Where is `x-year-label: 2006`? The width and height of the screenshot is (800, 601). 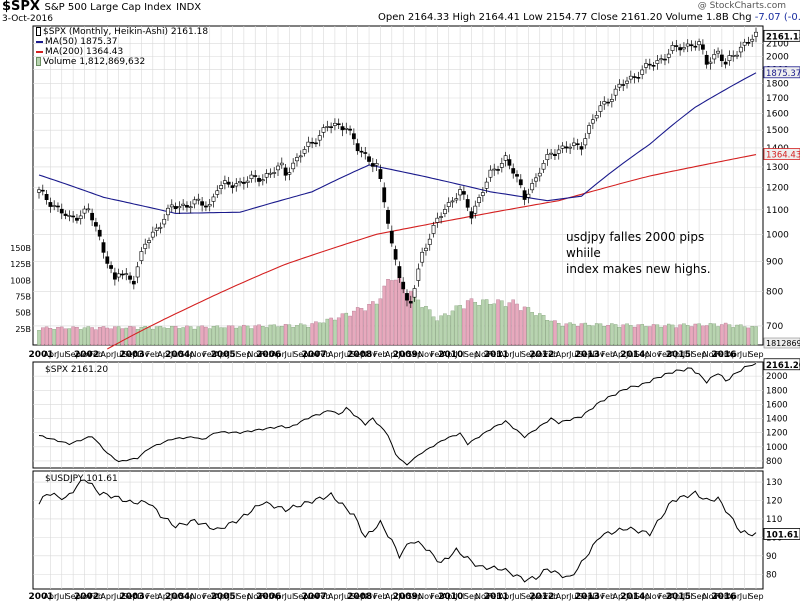 x-year-label: 2006 is located at coordinates (268, 596).